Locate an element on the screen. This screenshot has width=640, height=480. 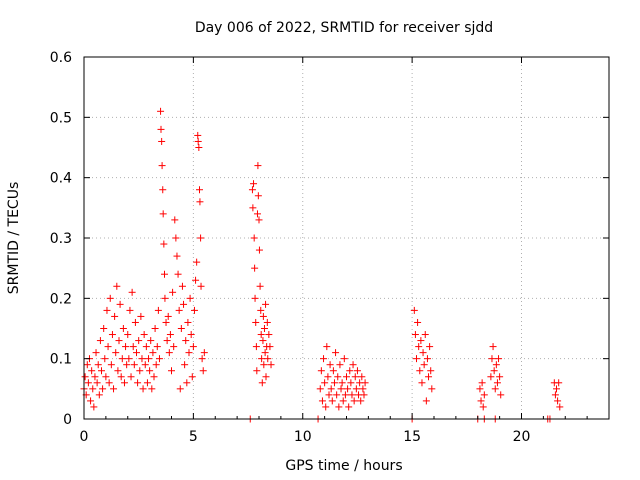
x-tick-label: 5 is located at coordinates (193, 437).